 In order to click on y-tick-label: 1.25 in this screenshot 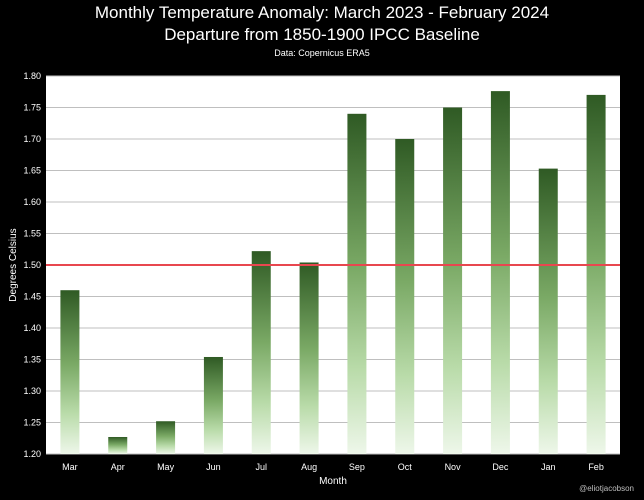, I will do `click(32, 423)`.